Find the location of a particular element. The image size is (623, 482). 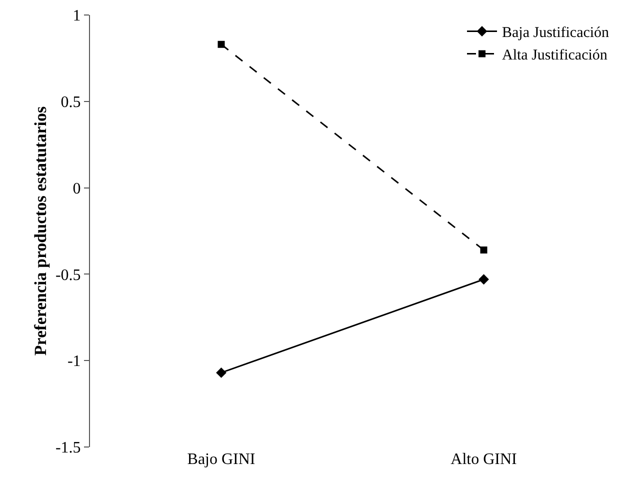

y-tick-label: 0 is located at coordinates (76, 189).